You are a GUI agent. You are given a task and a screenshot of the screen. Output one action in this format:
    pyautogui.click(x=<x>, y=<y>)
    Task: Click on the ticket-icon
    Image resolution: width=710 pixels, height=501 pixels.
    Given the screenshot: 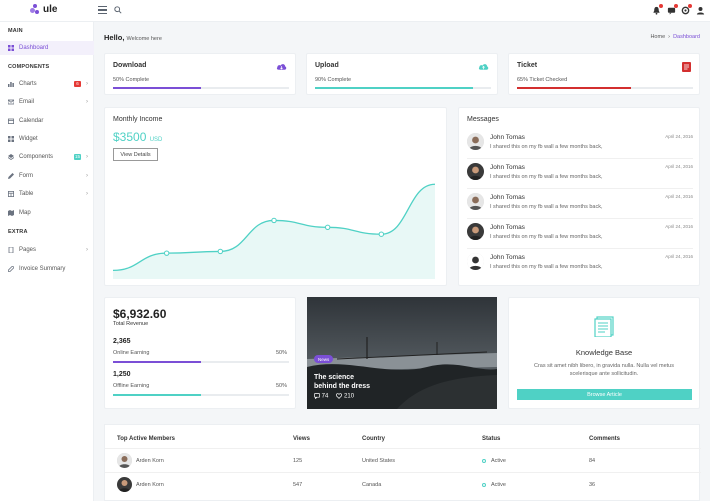 What is the action you would take?
    pyautogui.click(x=686, y=67)
    